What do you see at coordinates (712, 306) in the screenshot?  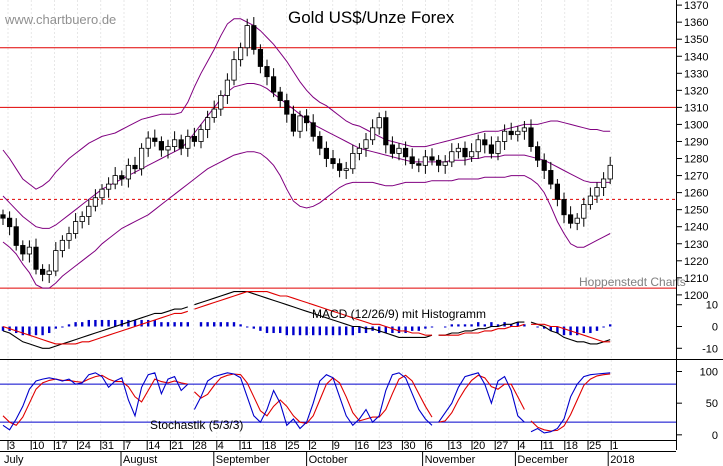 I see `macd-tick-label: 10` at bounding box center [712, 306].